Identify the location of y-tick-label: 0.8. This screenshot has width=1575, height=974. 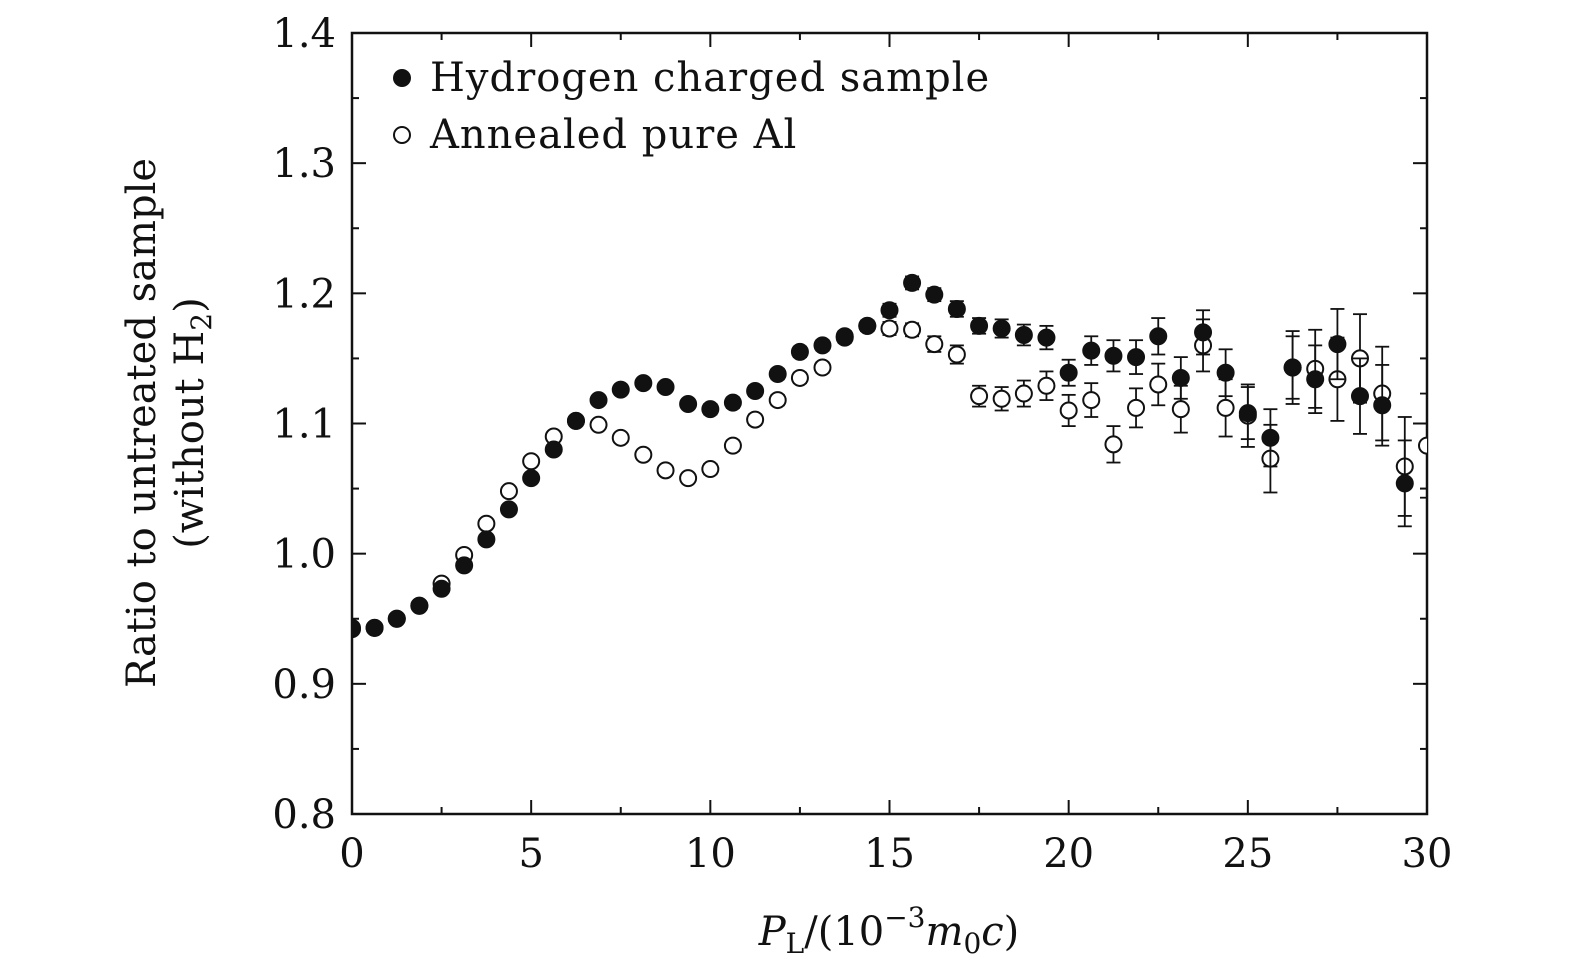
(304, 815).